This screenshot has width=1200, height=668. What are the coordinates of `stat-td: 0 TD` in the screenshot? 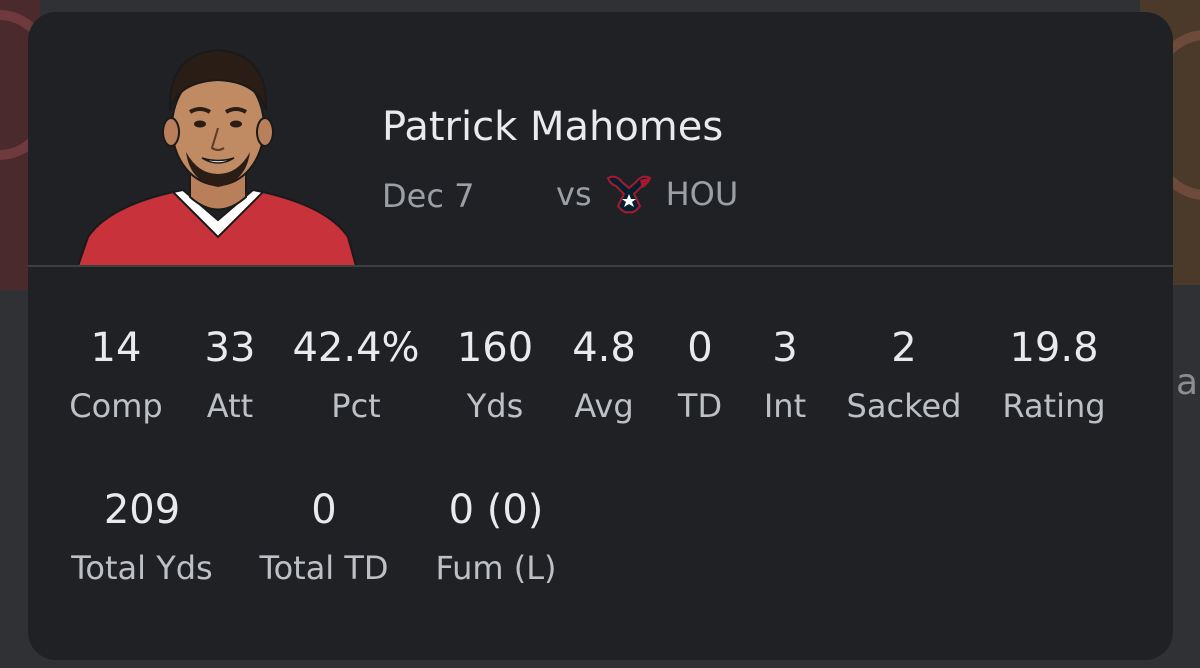 It's located at (700, 375).